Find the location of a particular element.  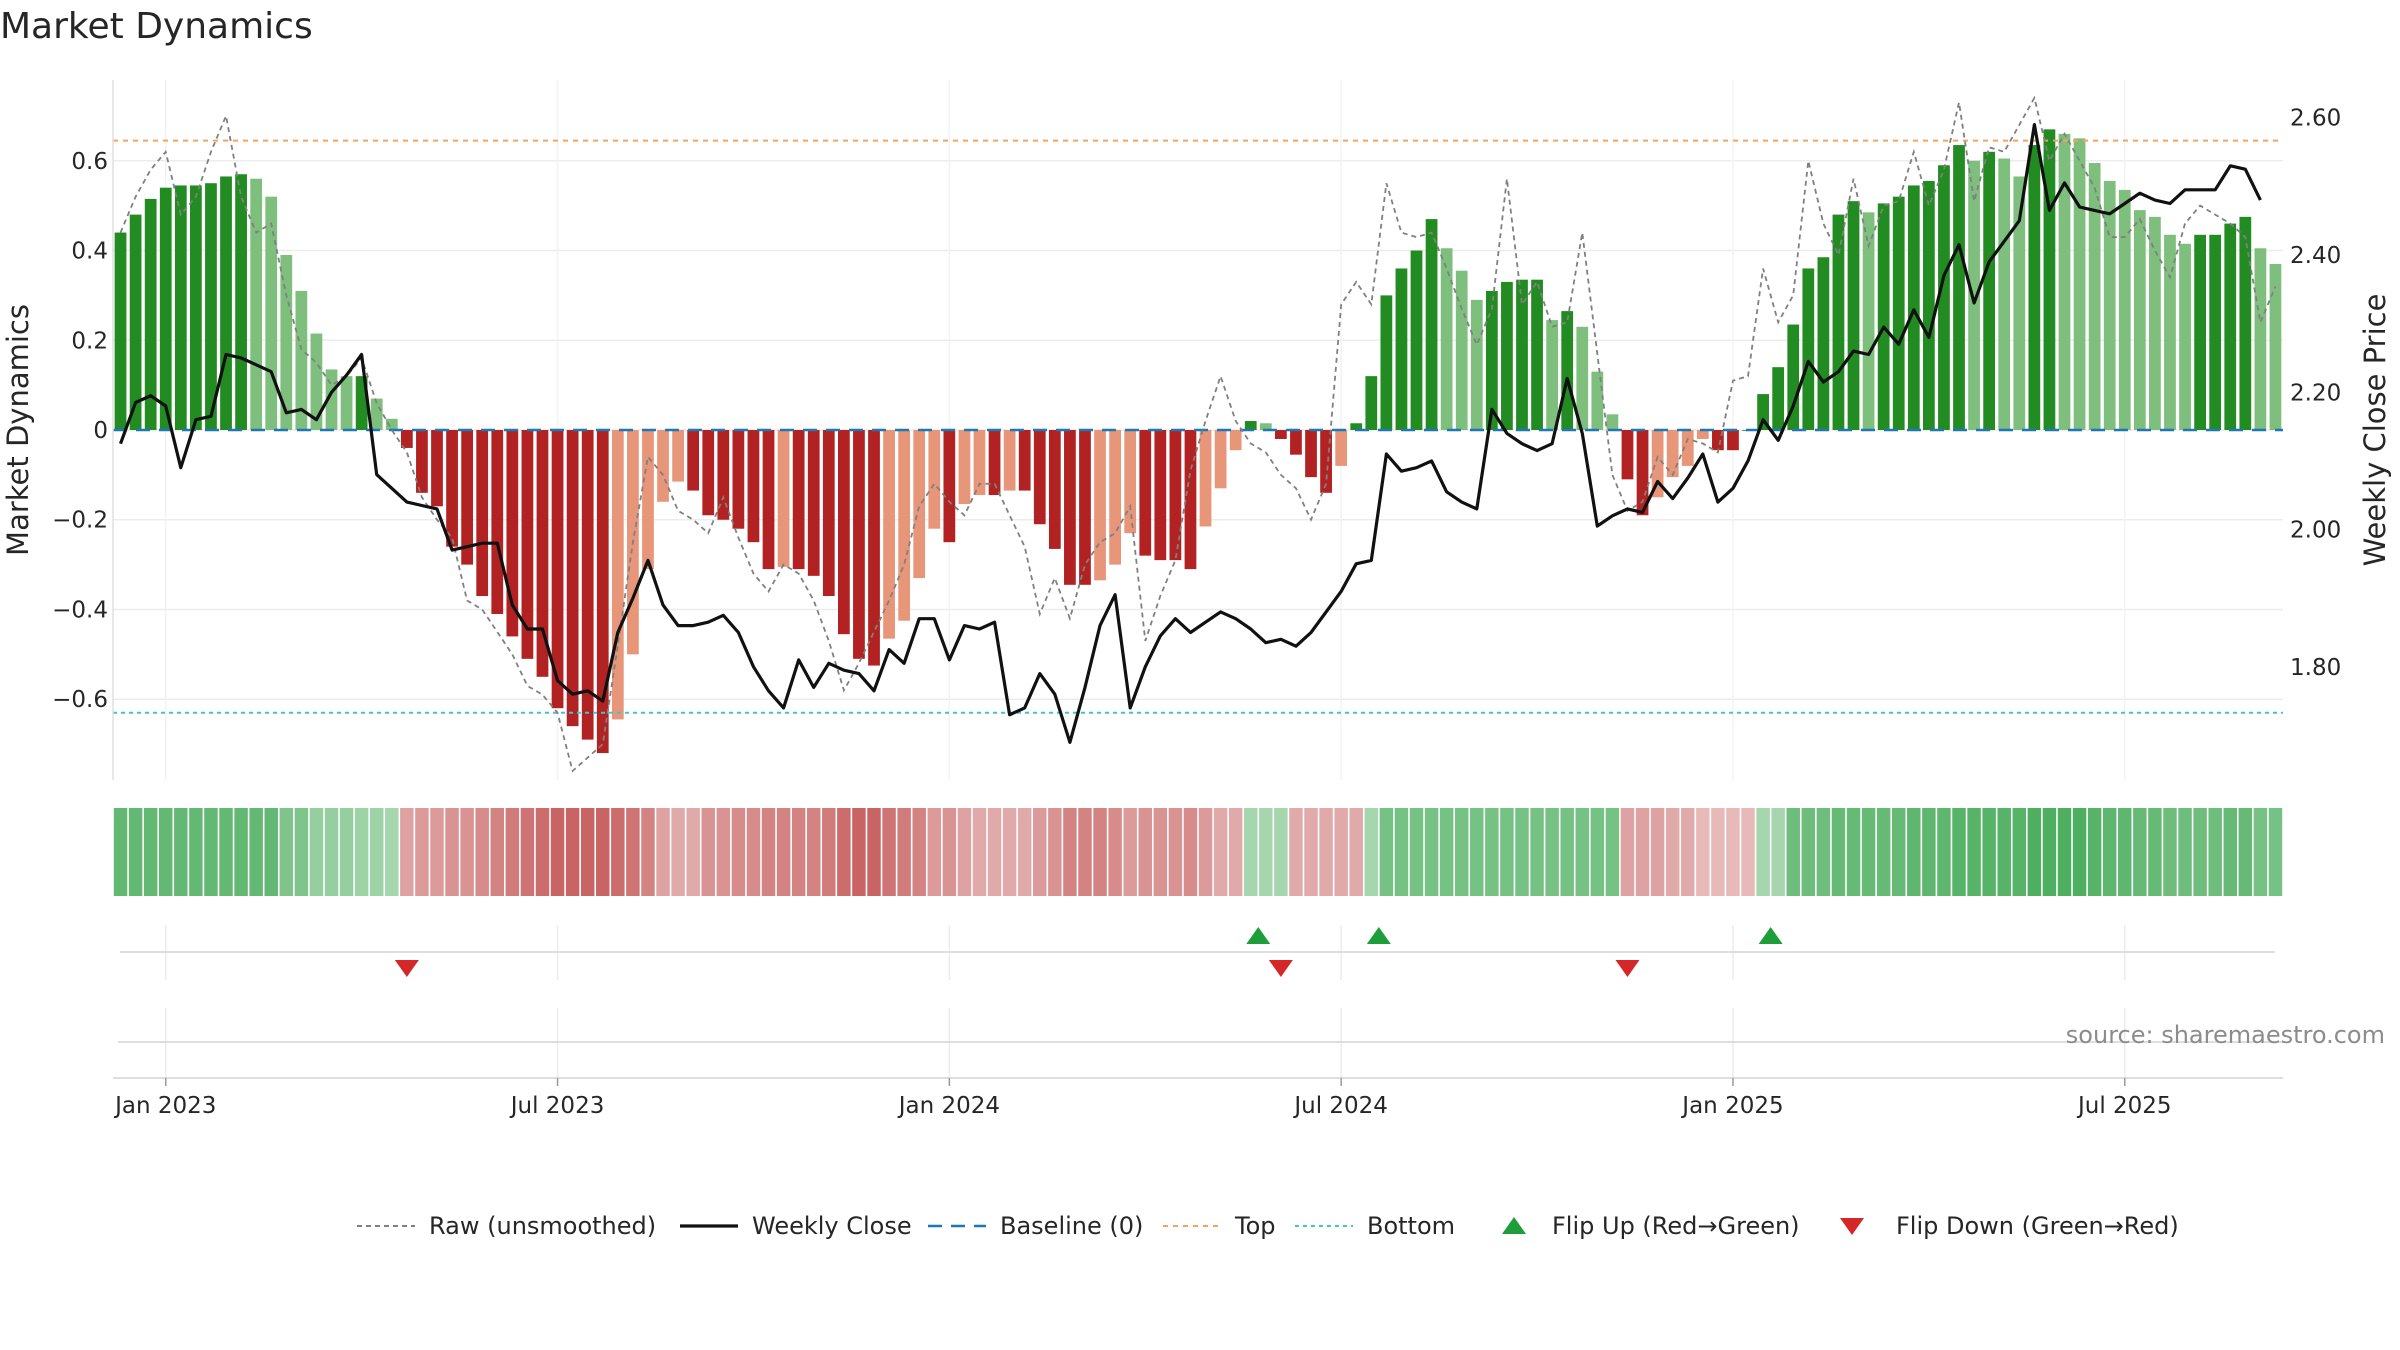

flip-up-marker is located at coordinates (1378, 935).